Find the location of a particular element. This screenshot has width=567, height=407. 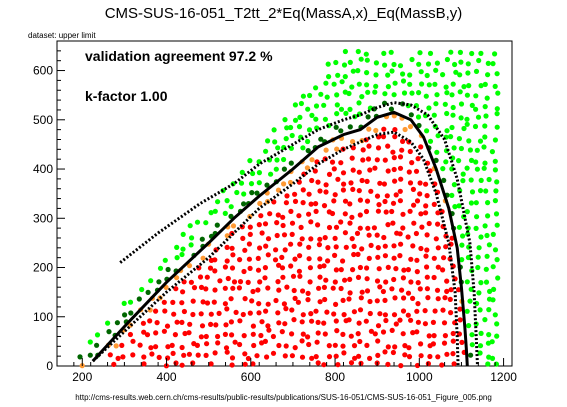

x-tick-label: 1200 is located at coordinates (503, 377).